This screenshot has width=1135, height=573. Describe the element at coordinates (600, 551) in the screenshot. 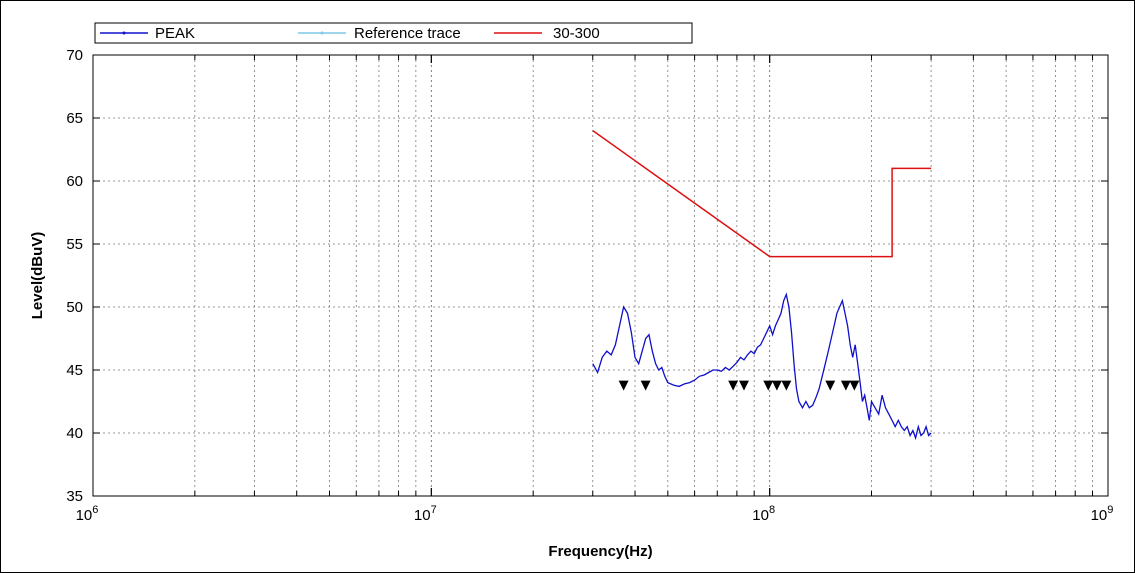

I see `x-axis-label: Frequency(Hz)` at that location.